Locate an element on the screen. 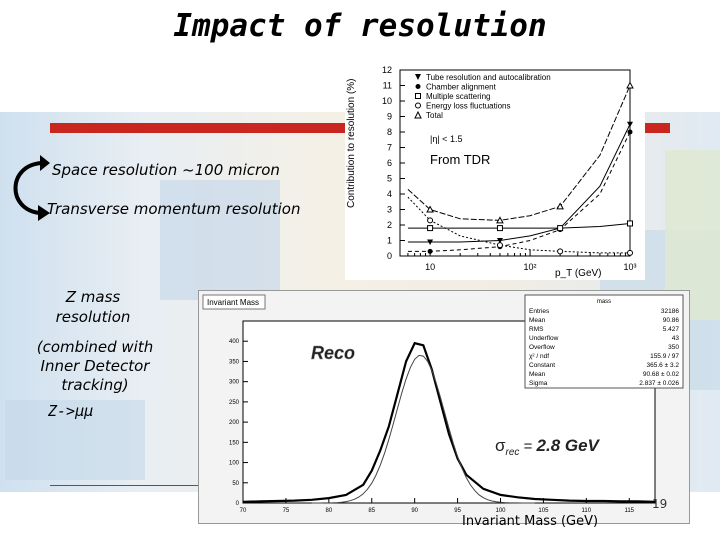 Image resolution: width=720 pixels, height=540 pixels. mass-x-tick-label: 105 is located at coordinates (543, 511).